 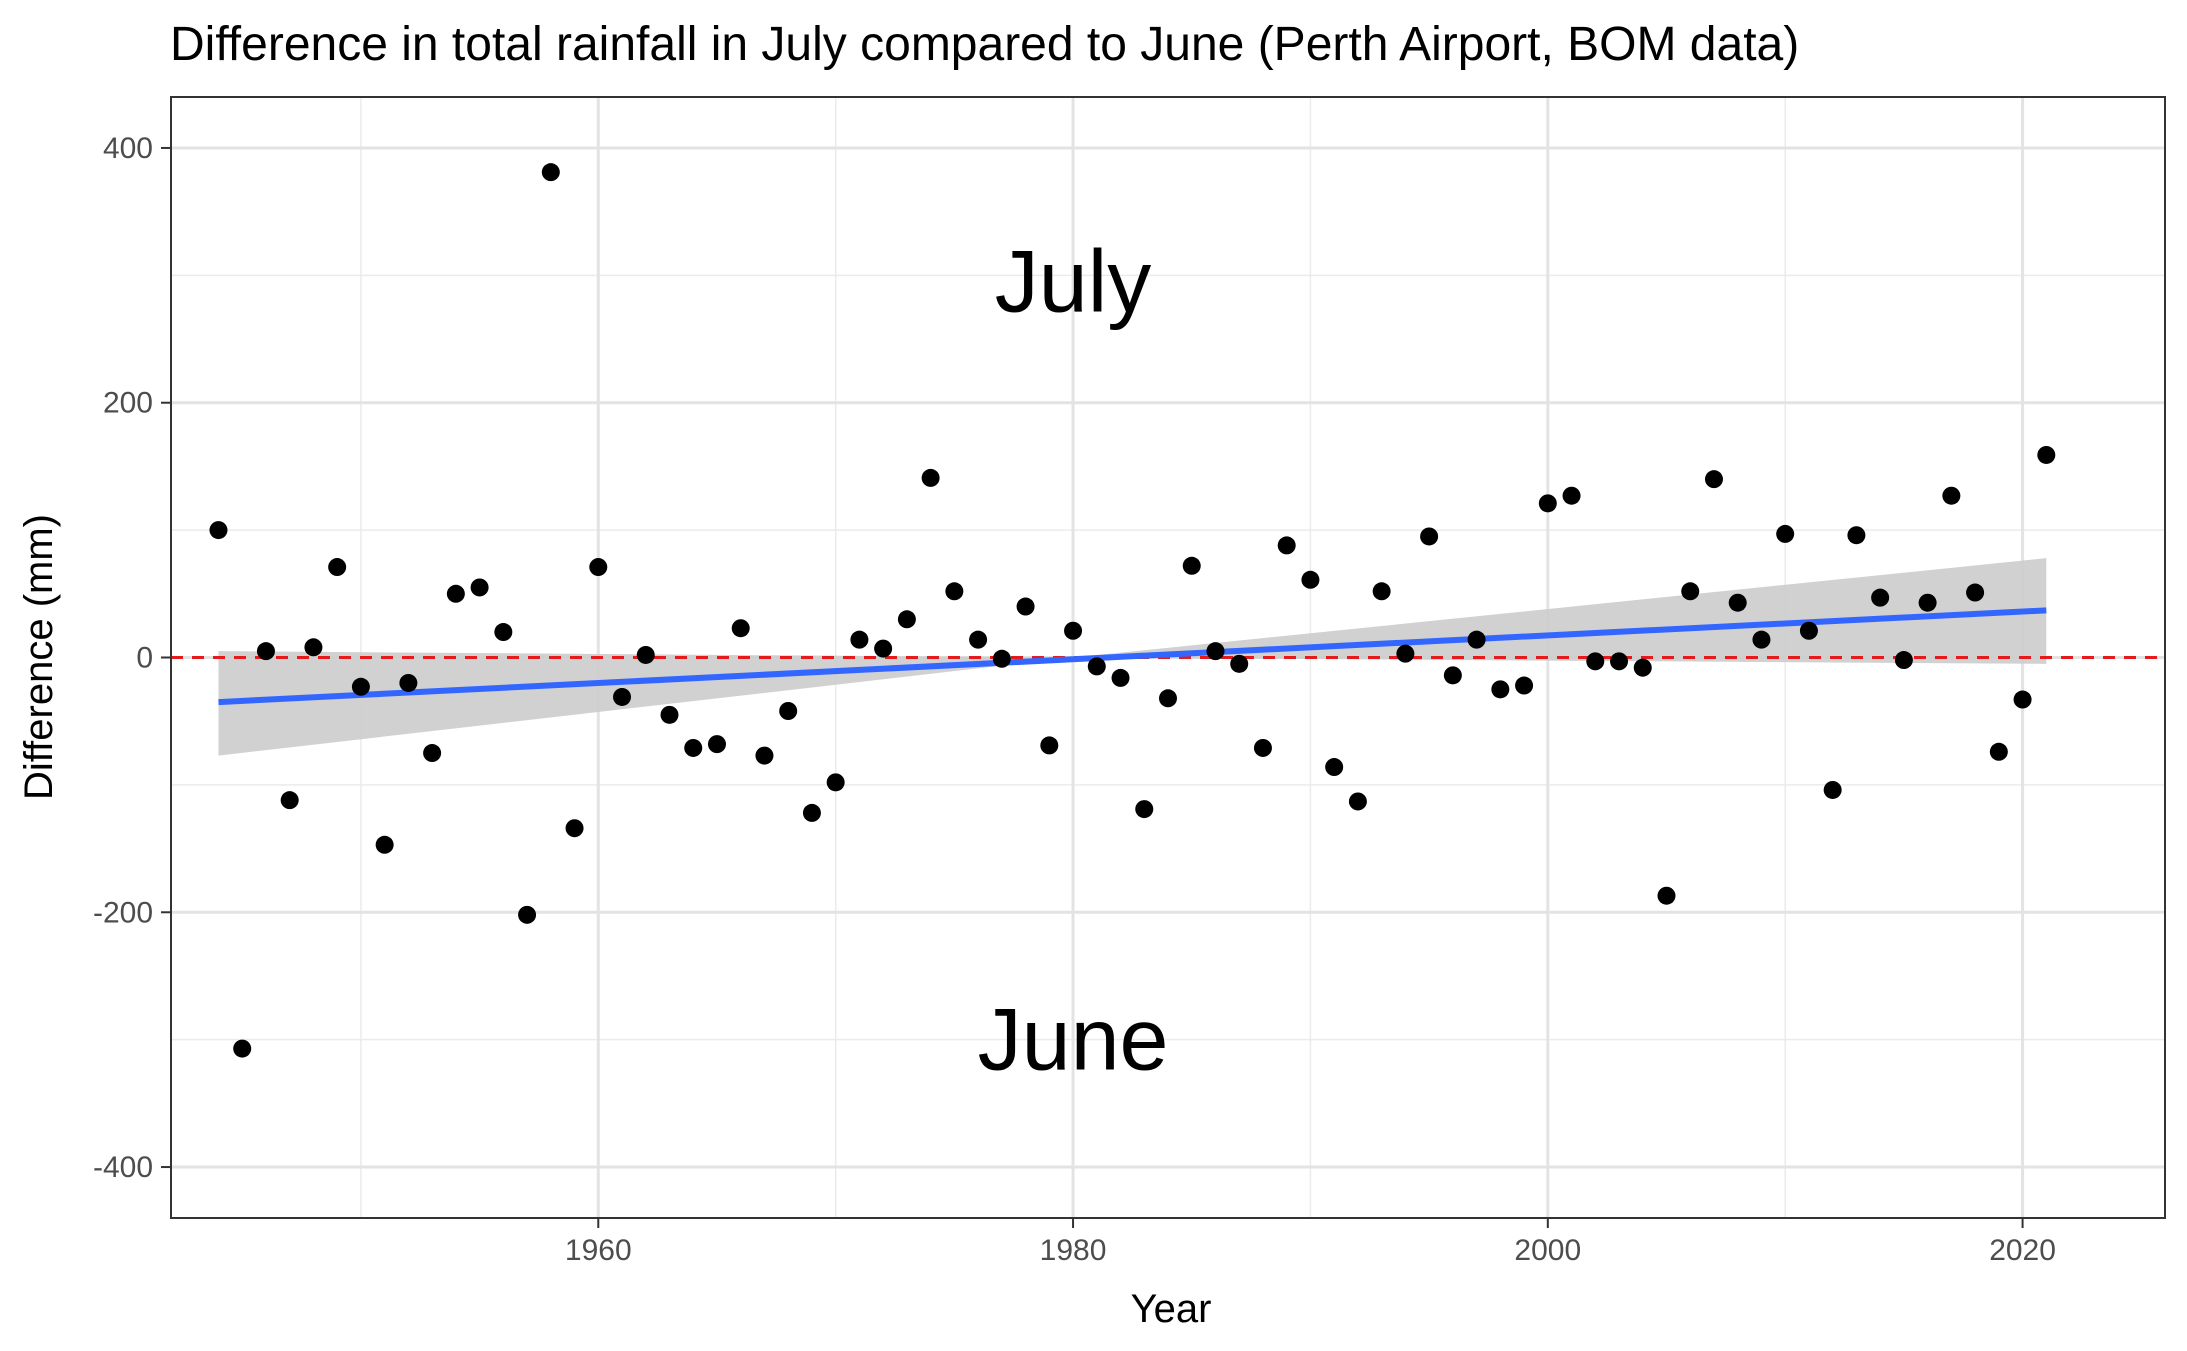 I want to click on y-tick-label: 200, so click(x=128, y=403).